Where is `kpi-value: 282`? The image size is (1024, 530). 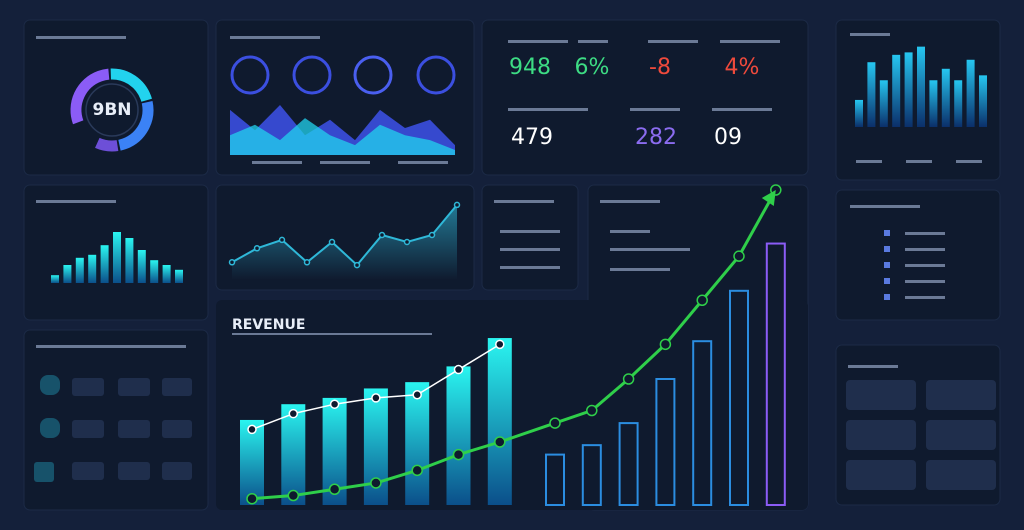
kpi-value: 282 is located at coordinates (656, 137).